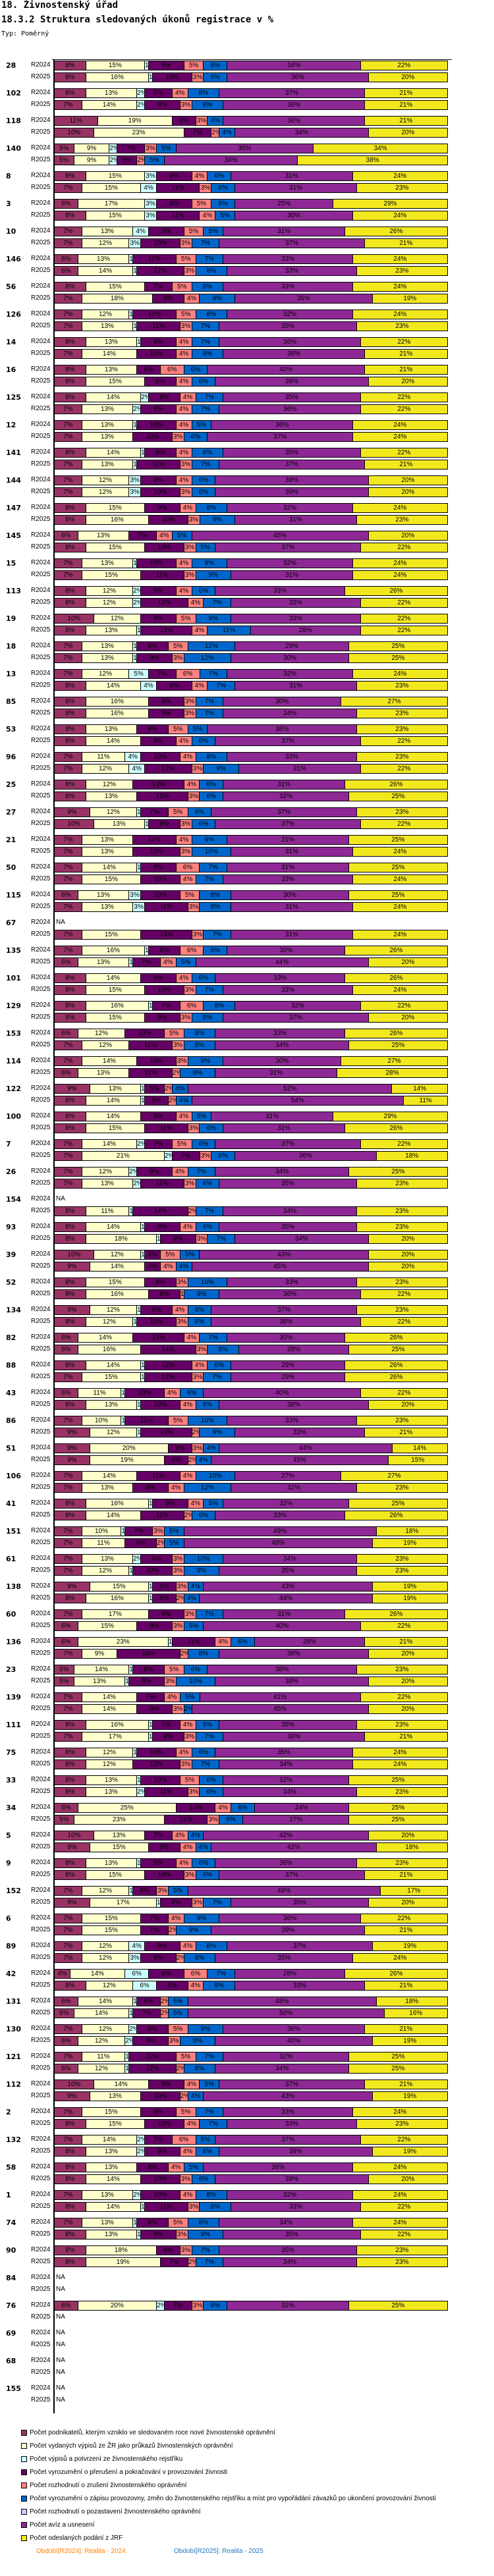  I want to click on stacked-bar: 6%14%1%12%3%8%33%23%, so click(251, 271).